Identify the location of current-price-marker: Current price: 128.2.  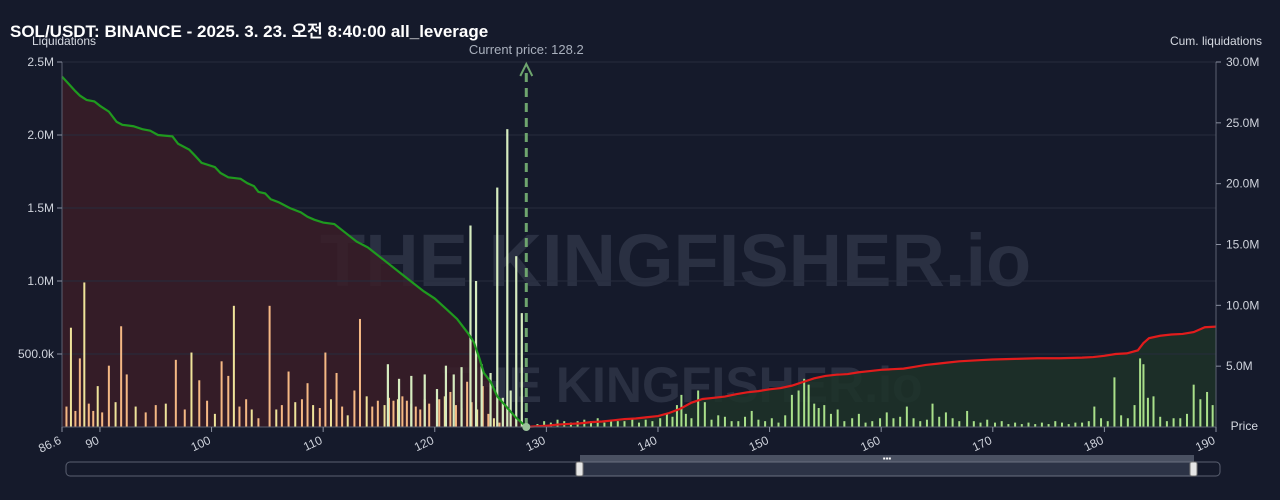
(526, 236).